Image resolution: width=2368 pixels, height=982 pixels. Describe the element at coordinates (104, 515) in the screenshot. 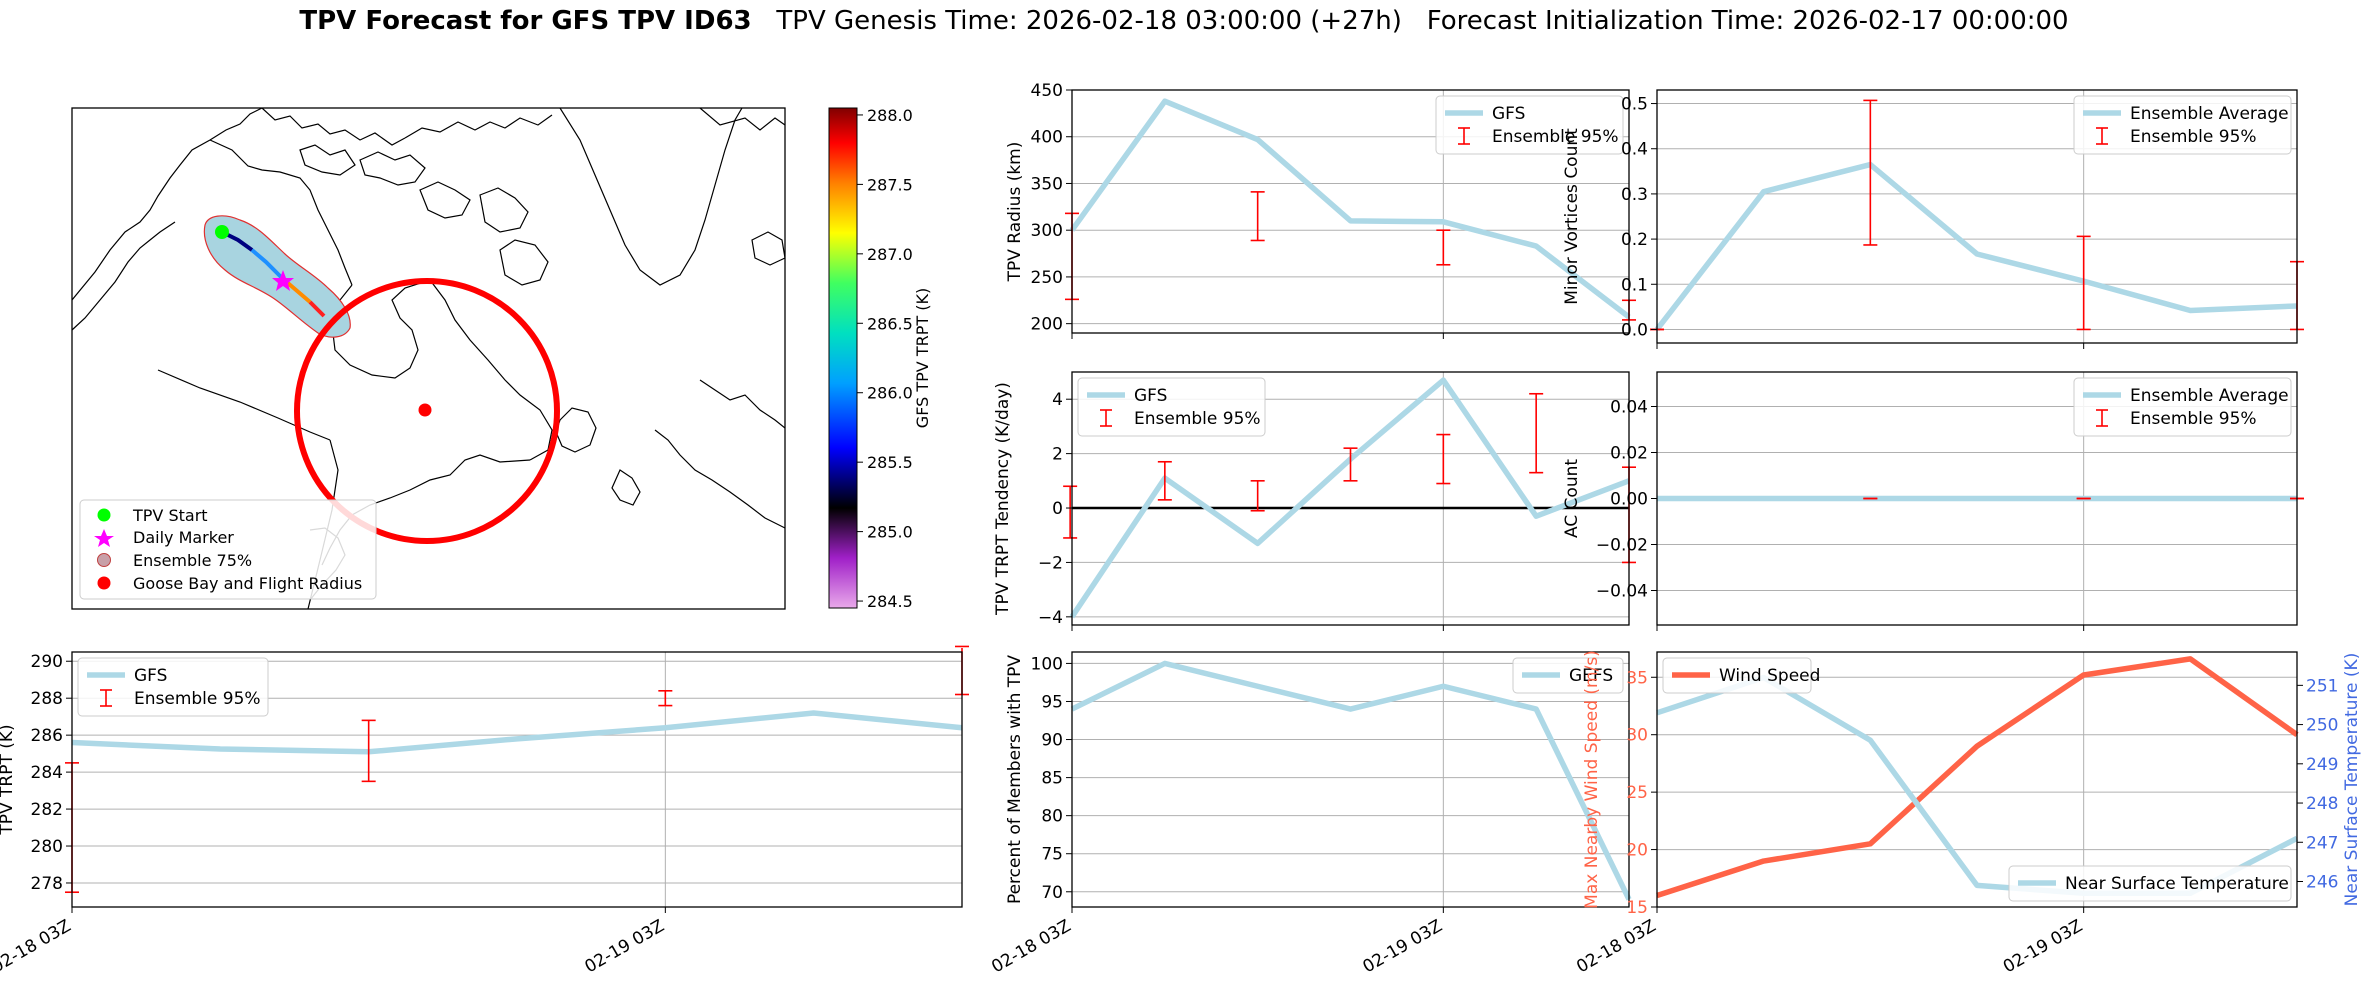

I see `legend-tpv-start-icon` at that location.